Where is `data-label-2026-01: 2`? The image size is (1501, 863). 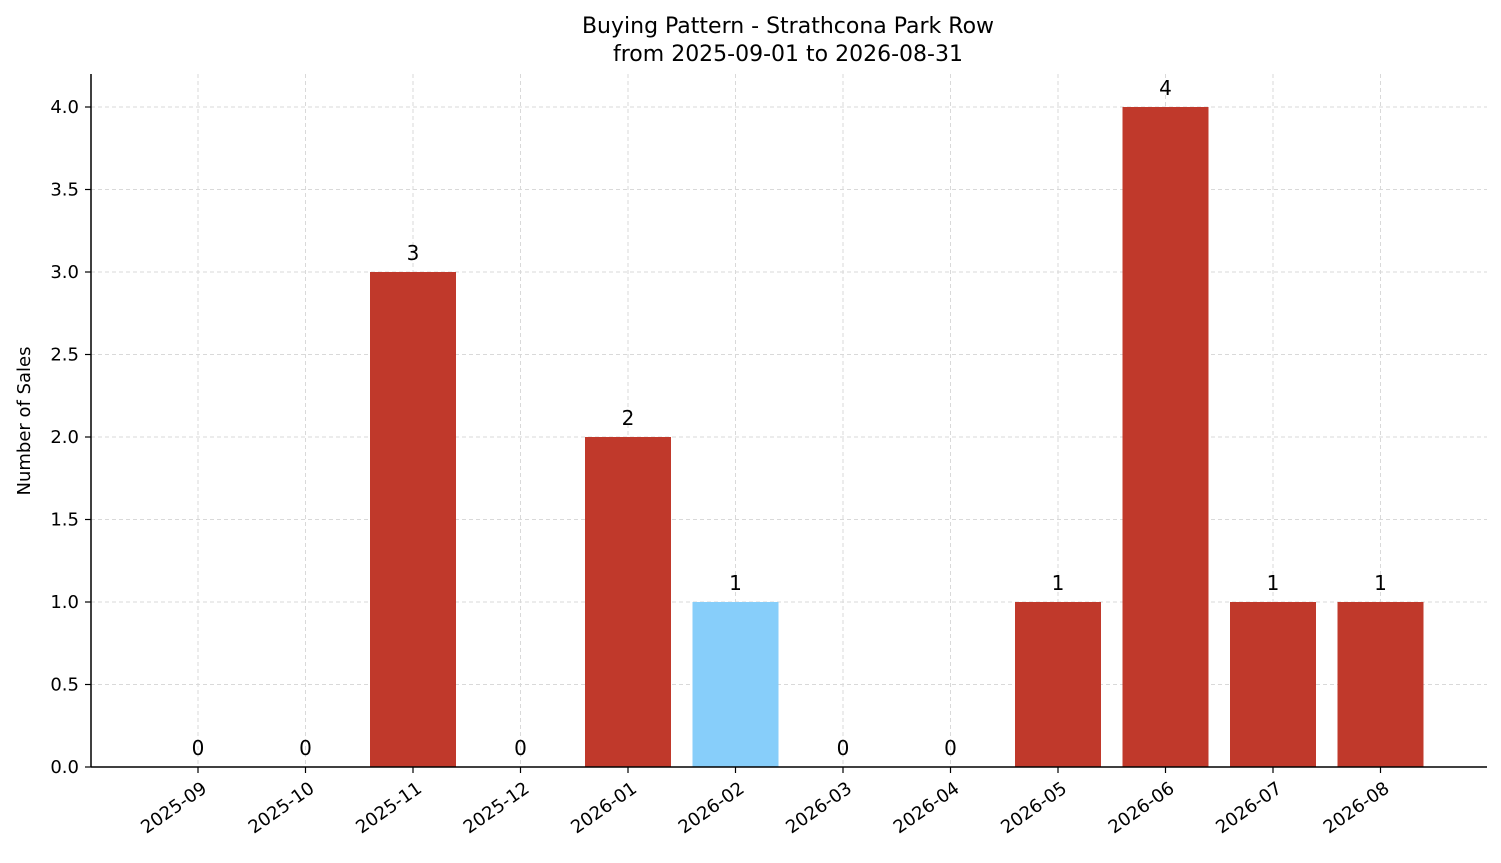 data-label-2026-01: 2 is located at coordinates (628, 418).